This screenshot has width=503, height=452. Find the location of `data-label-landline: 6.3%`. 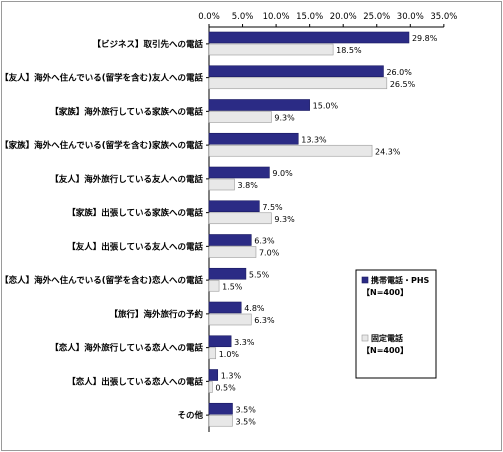

data-label-landline: 6.3% is located at coordinates (264, 320).